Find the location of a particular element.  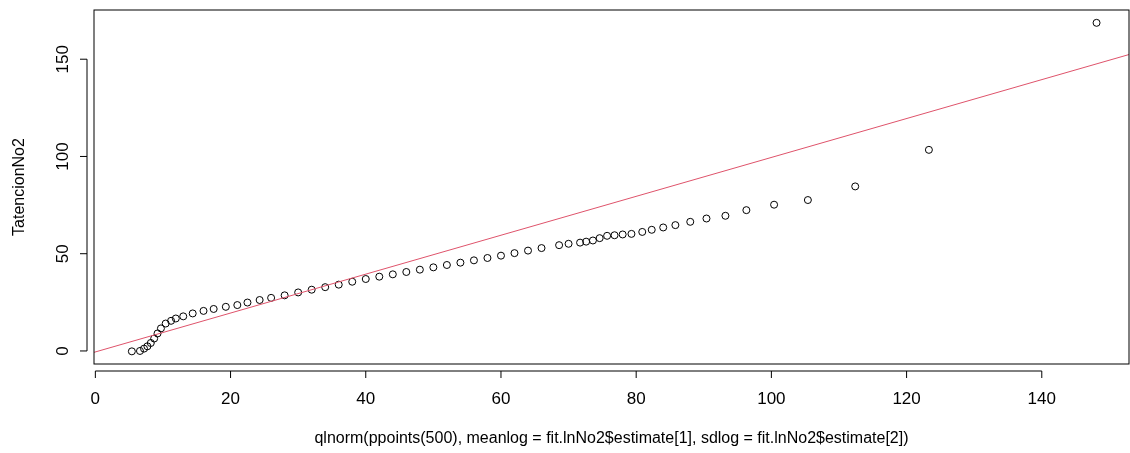

x-tick-label: 60 is located at coordinates (501, 398).